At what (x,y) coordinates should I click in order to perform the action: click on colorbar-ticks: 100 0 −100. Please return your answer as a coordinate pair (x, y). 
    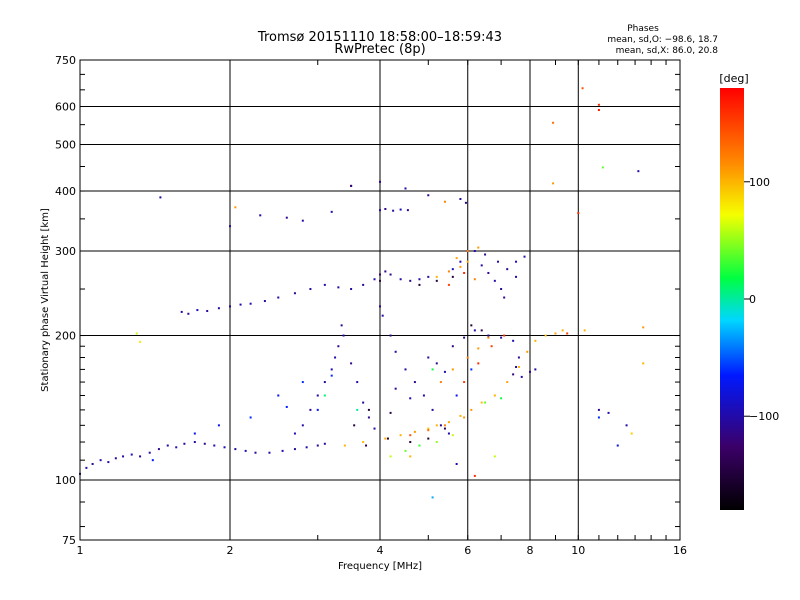
    Looking at the image, I should click on (761, 299).